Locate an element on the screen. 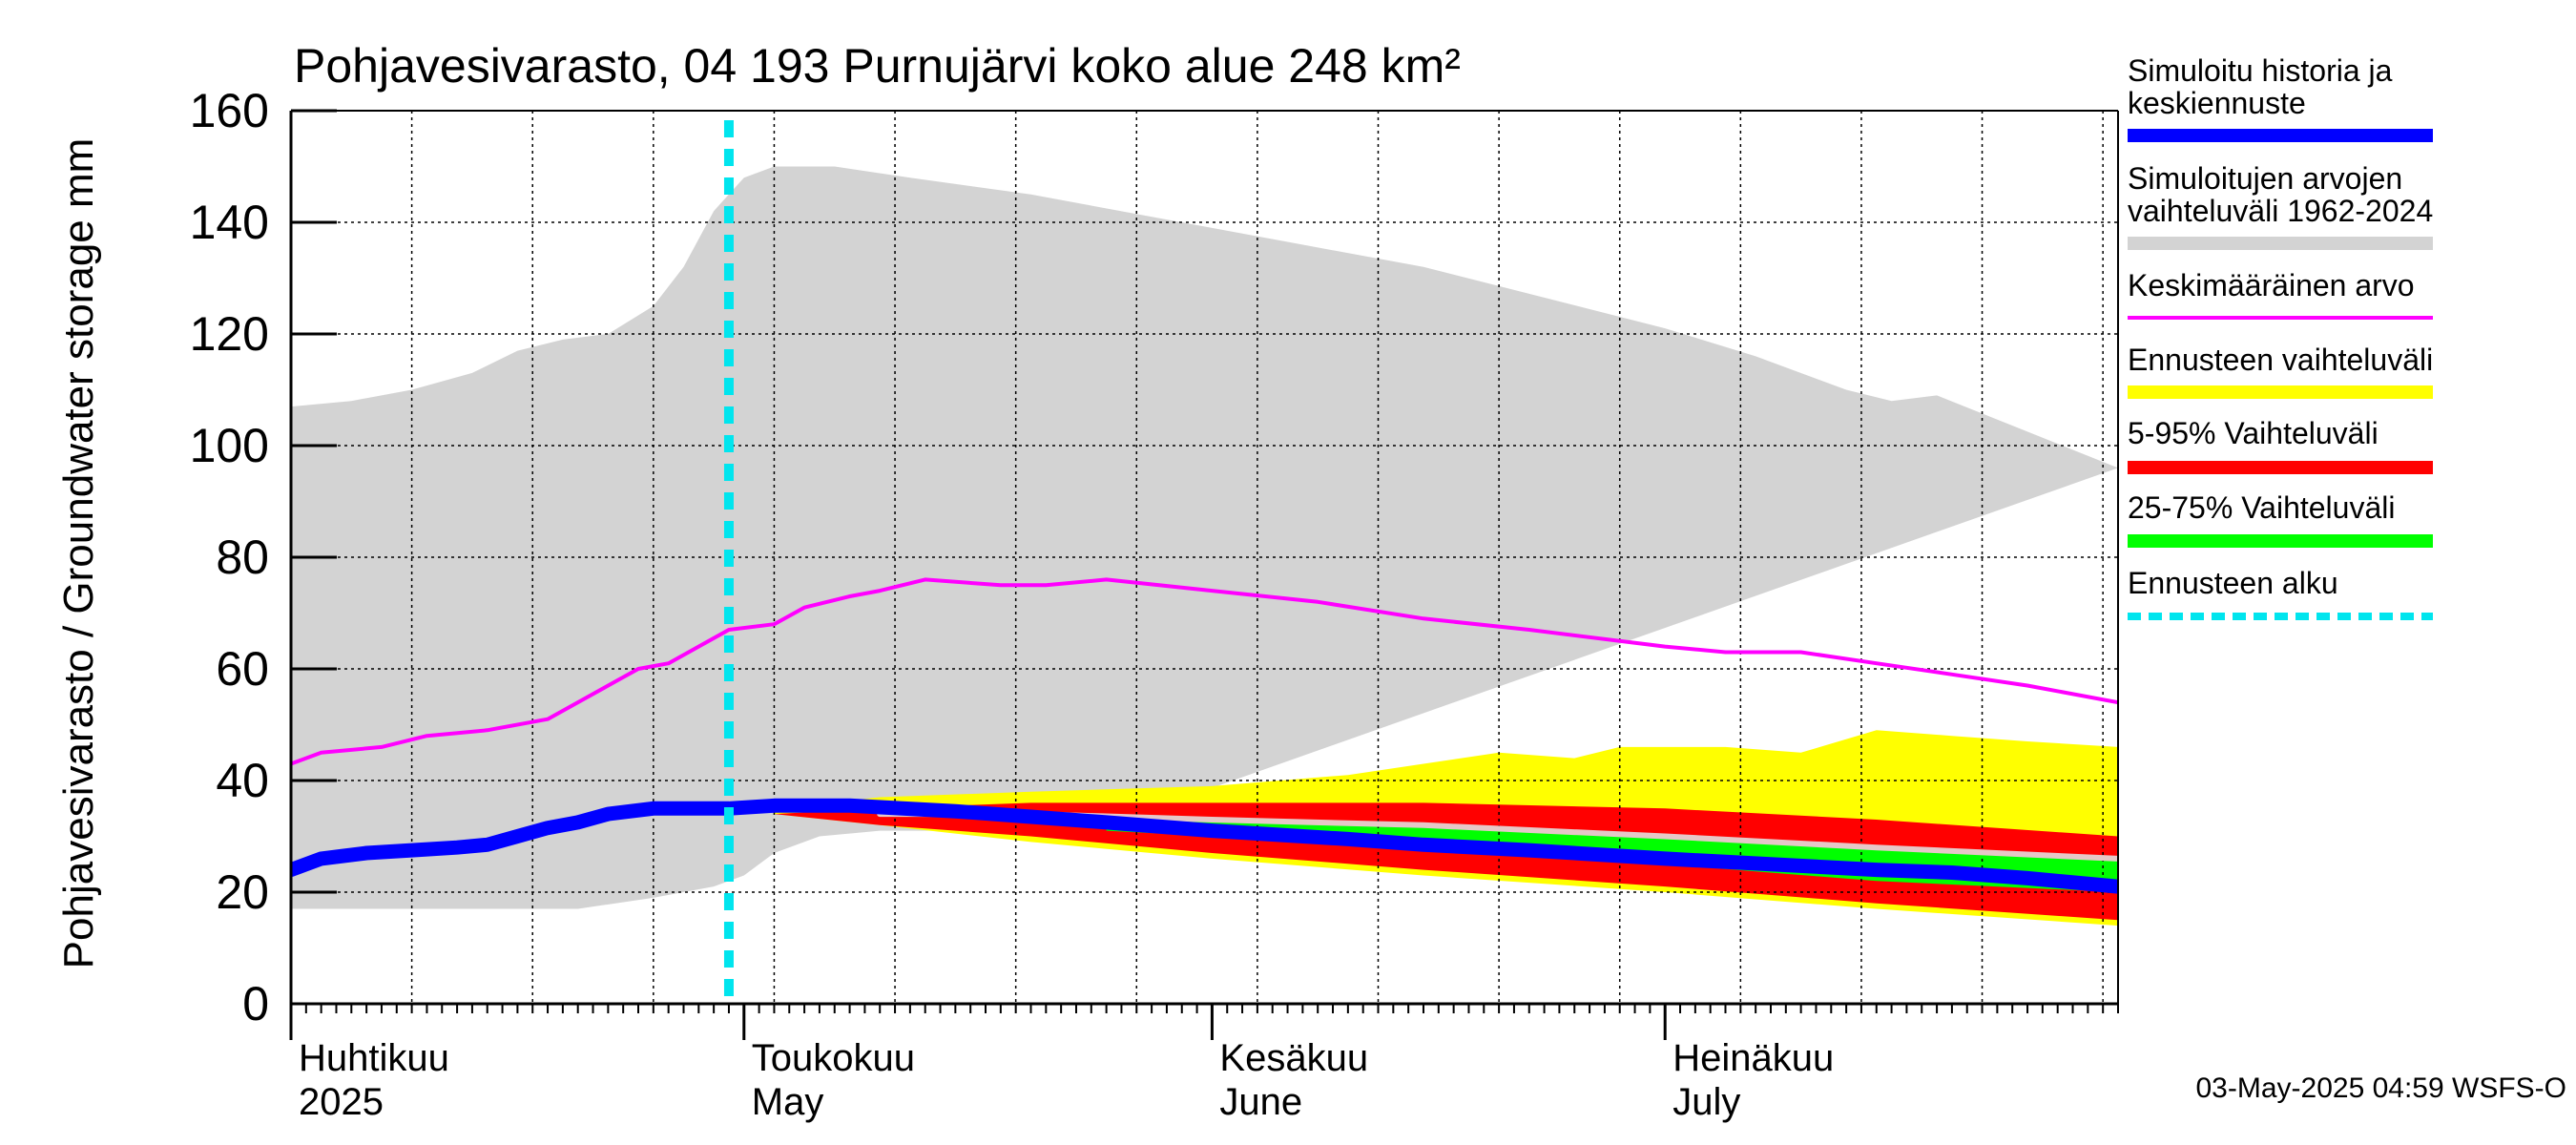  legend-label-1: Simuloitu historia ja is located at coordinates (2260, 70).